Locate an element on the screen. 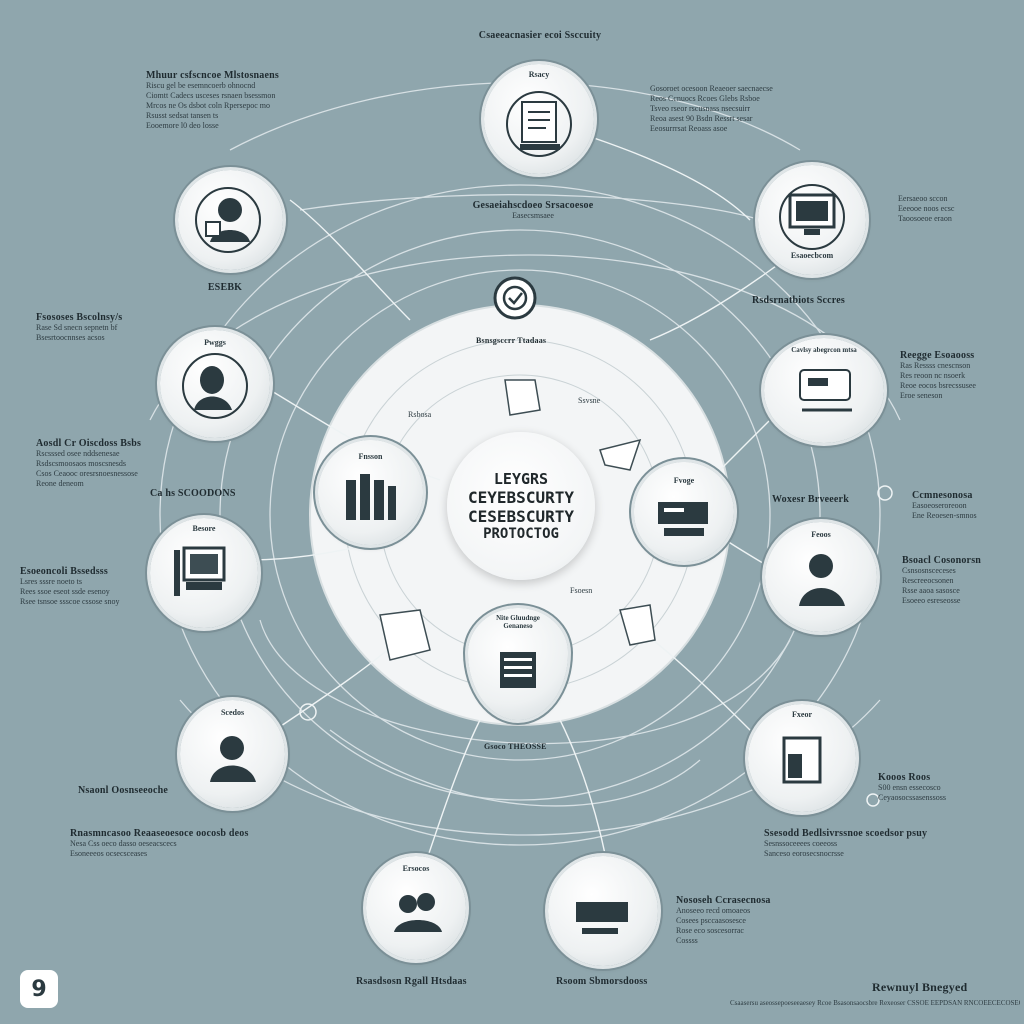 This screenshot has height=1024, width=1024. node-top: Rsacy is located at coordinates (539, 119).